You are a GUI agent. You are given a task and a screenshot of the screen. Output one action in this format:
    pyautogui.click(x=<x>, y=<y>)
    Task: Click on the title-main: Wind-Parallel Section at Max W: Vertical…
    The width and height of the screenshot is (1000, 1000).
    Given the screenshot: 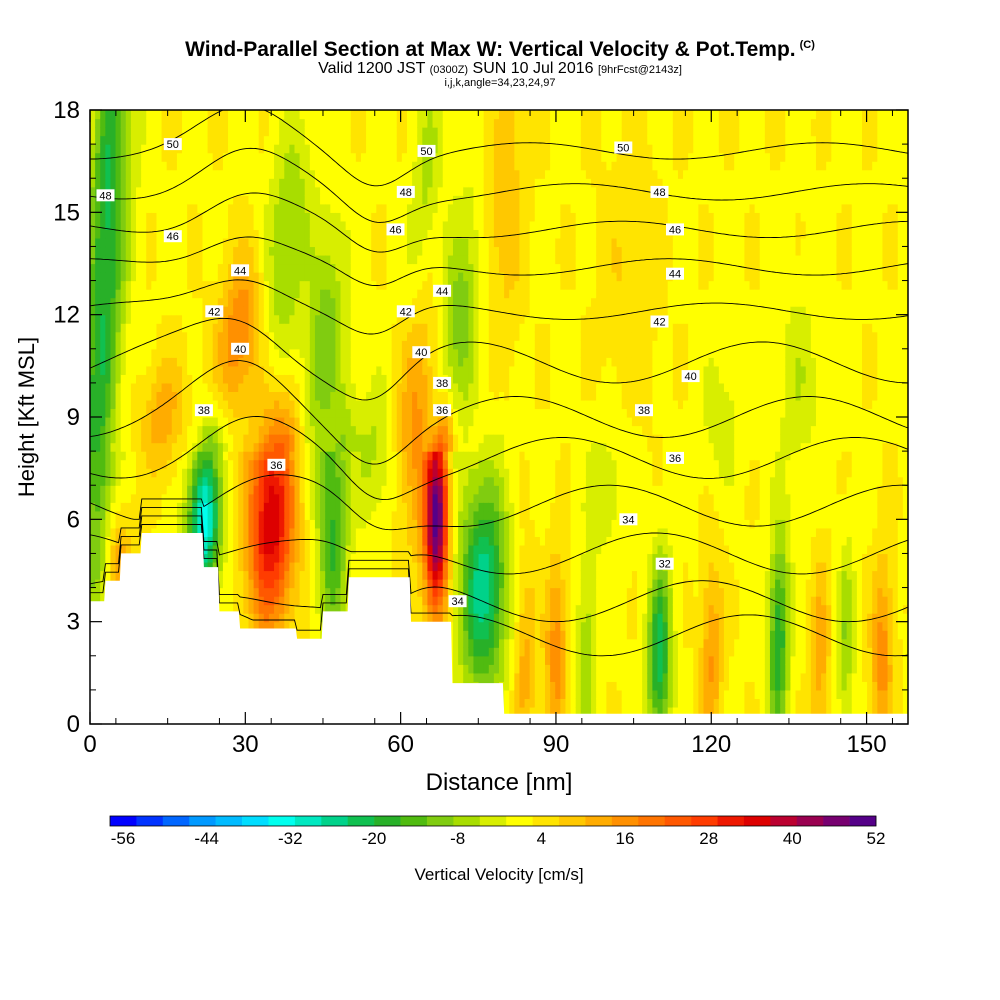 What is the action you would take?
    pyautogui.click(x=490, y=49)
    